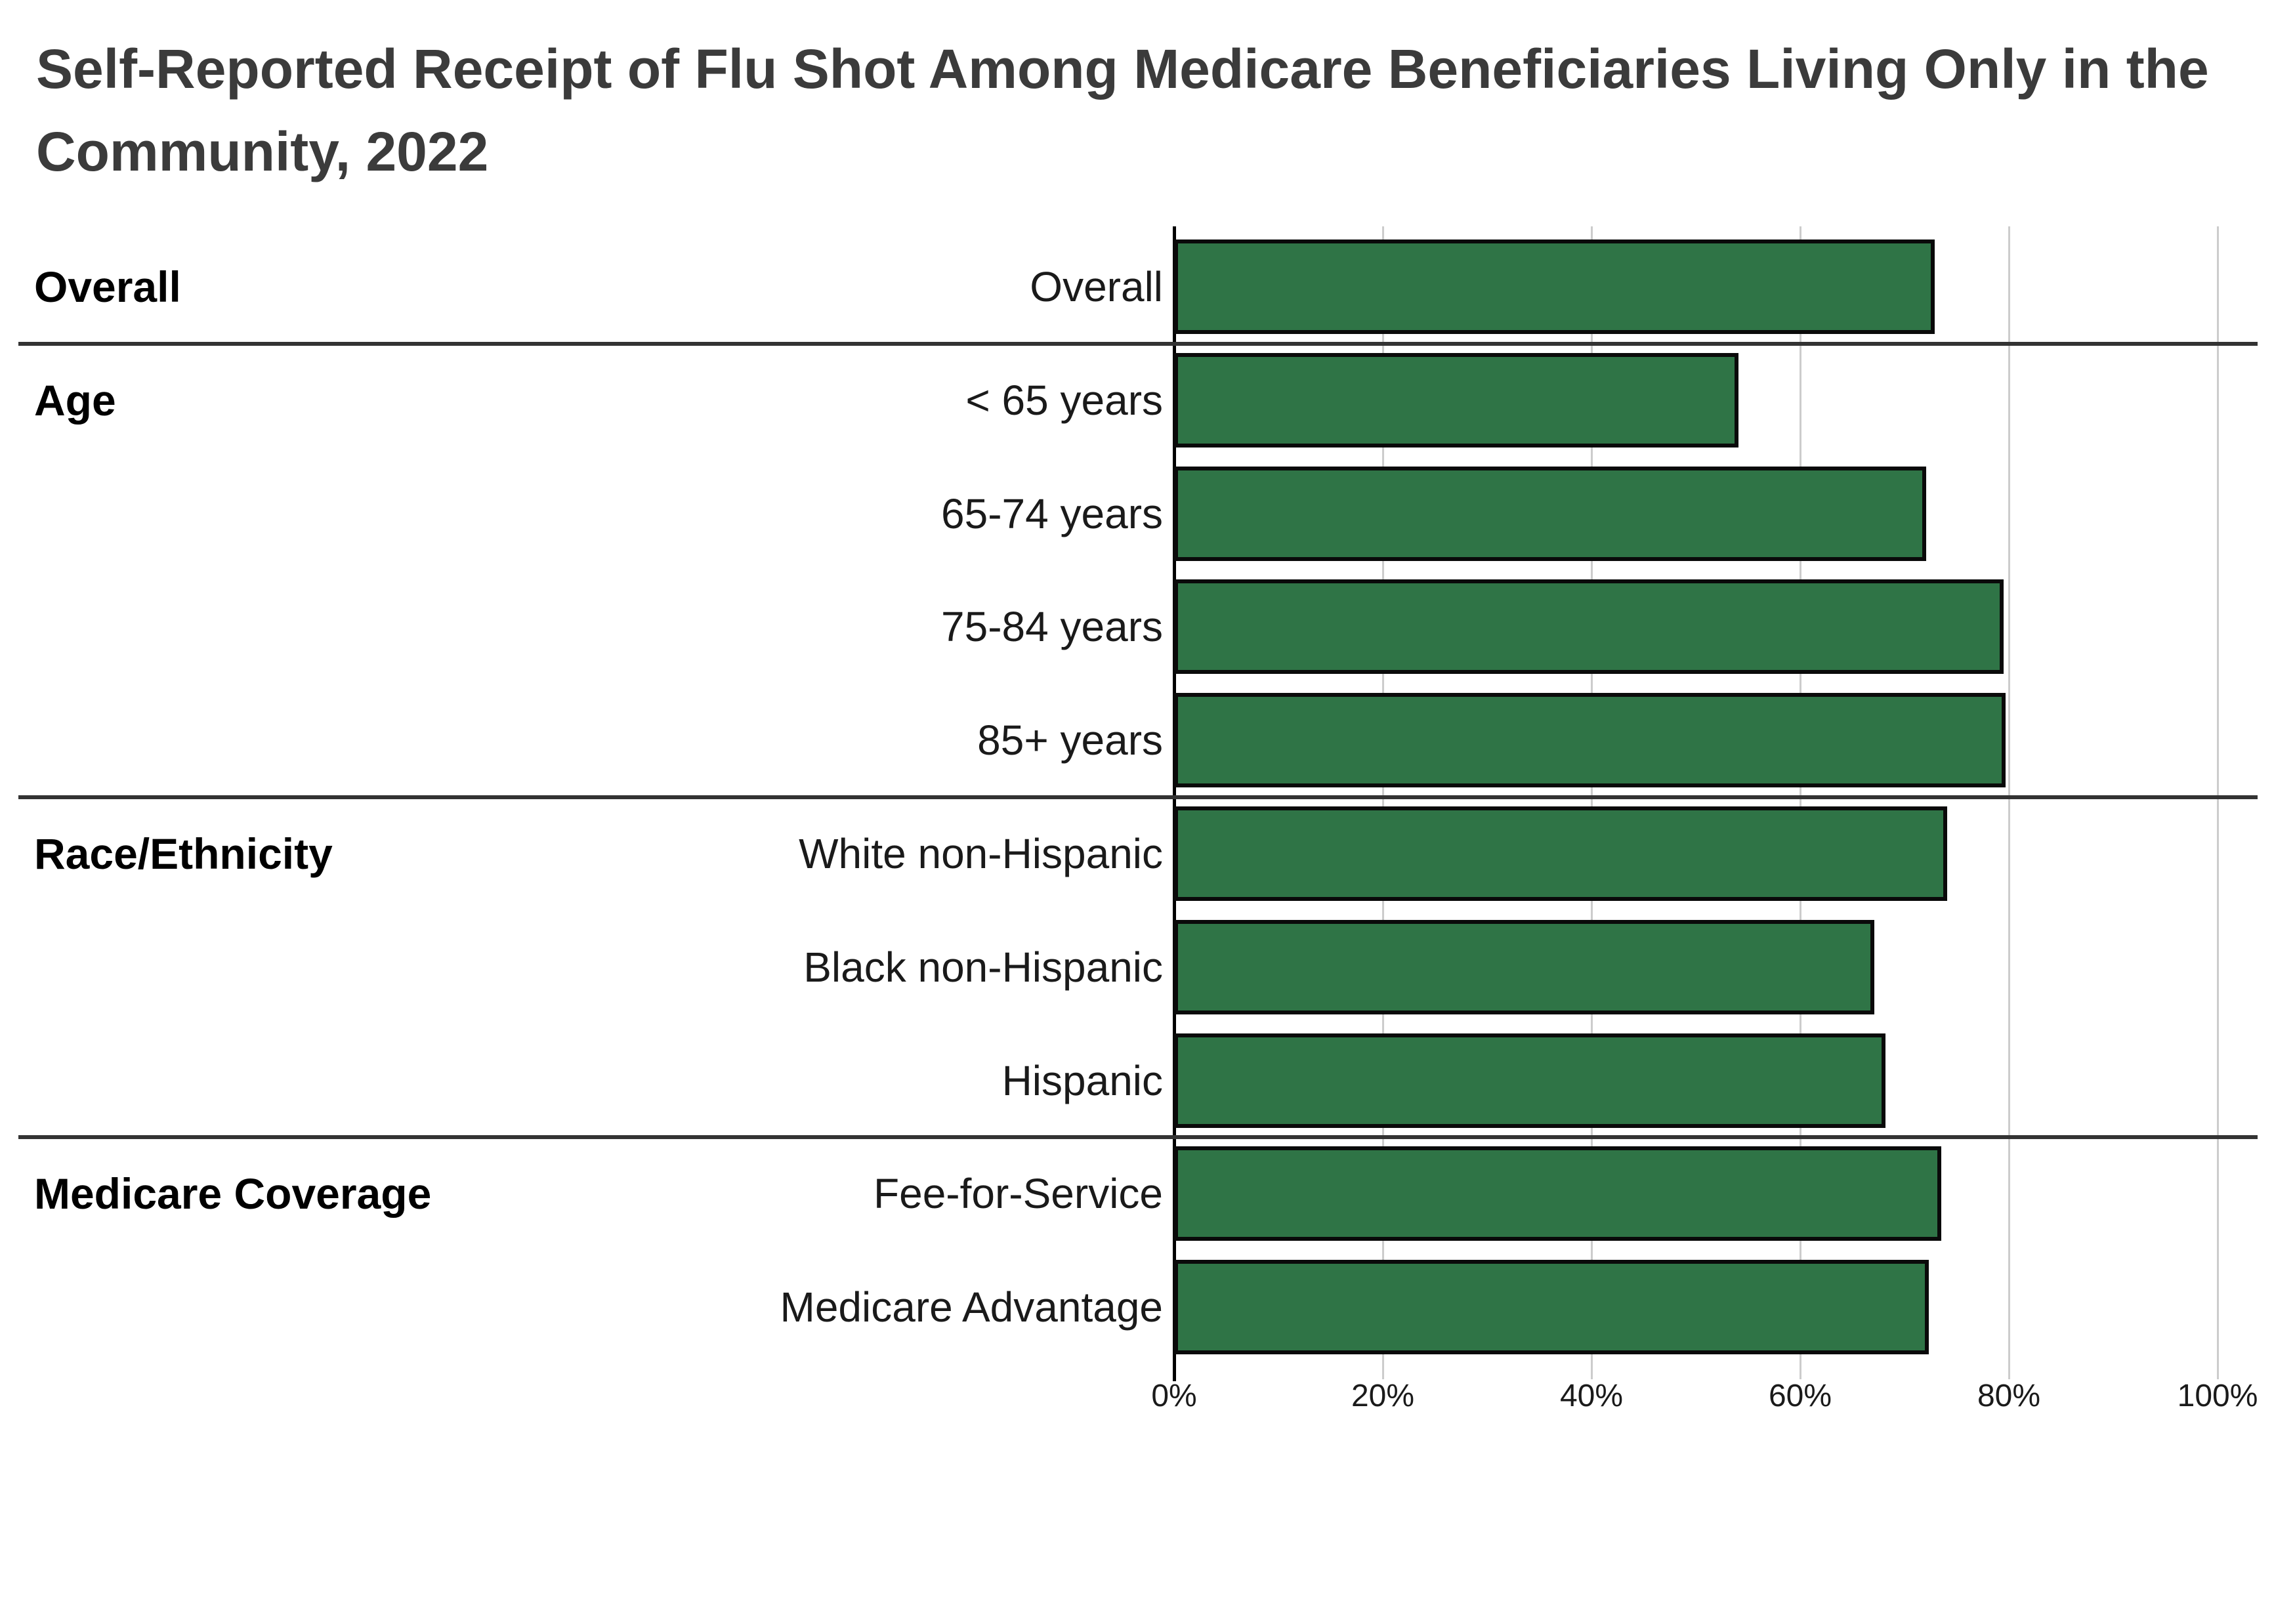 This screenshot has width=2274, height=1624. I want to click on gridline-20pct, so click(1383, 803).